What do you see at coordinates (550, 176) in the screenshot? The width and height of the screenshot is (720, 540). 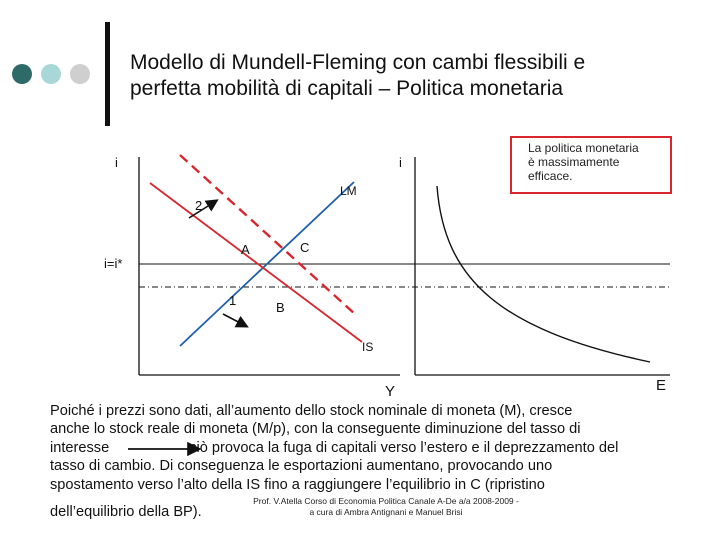 I see `note-line-3: efficace.` at bounding box center [550, 176].